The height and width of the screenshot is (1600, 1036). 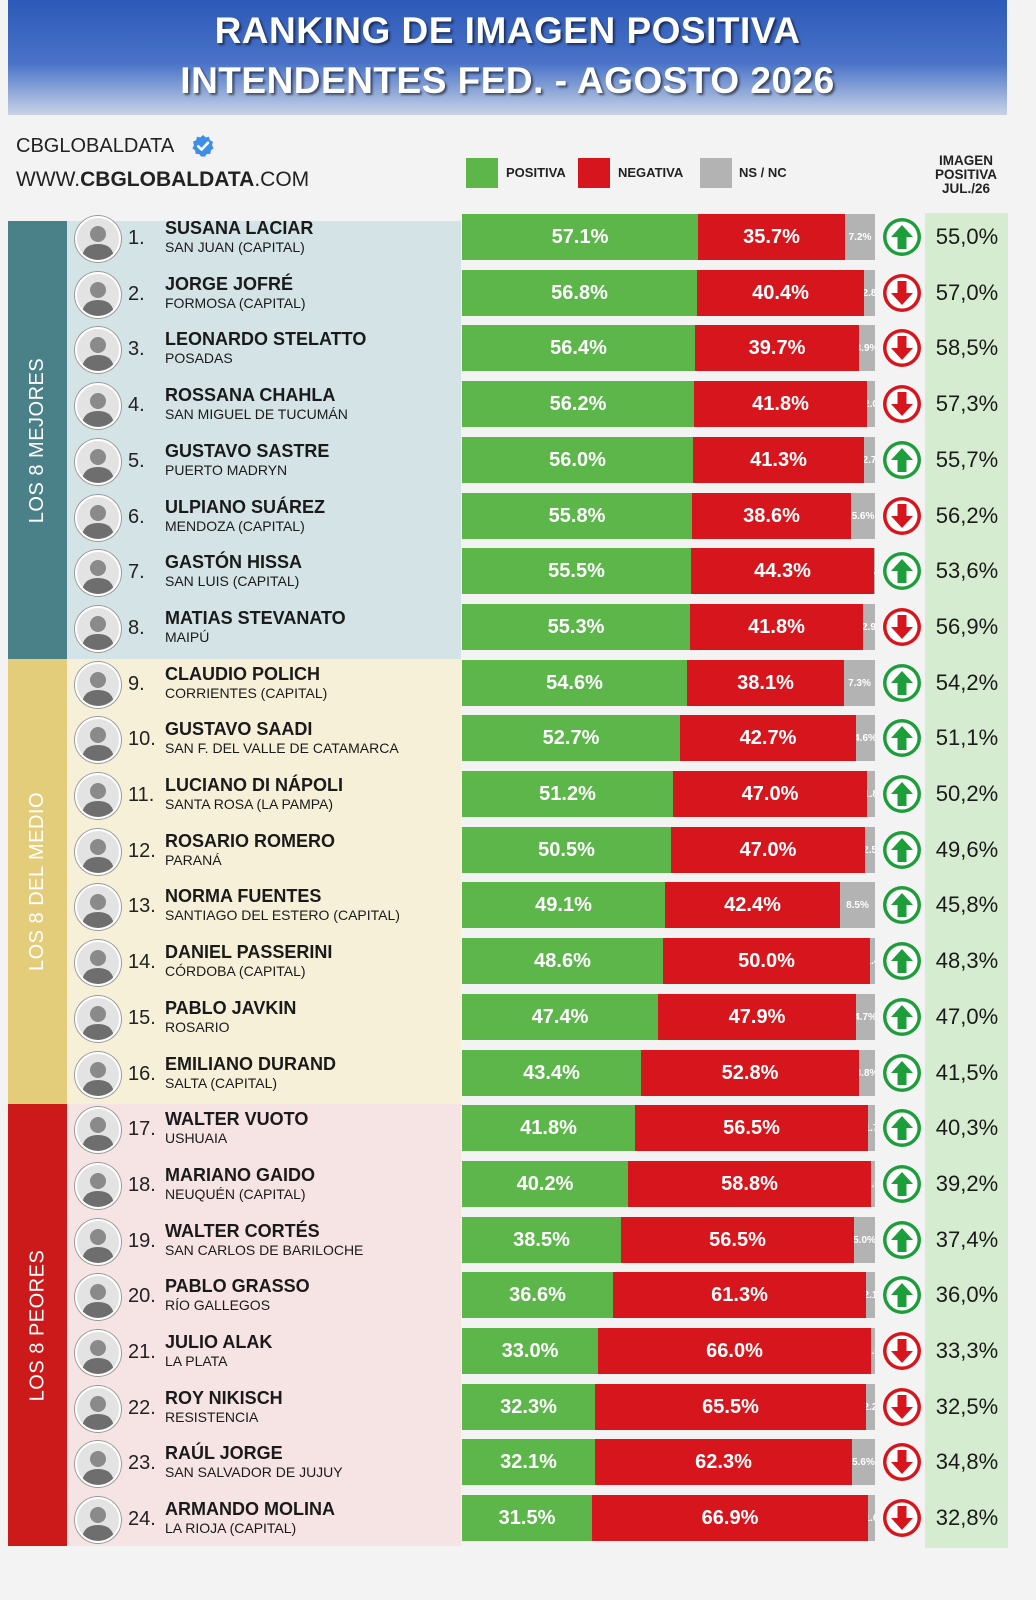 I want to click on bar-positive: 56.8%, so click(x=579, y=293).